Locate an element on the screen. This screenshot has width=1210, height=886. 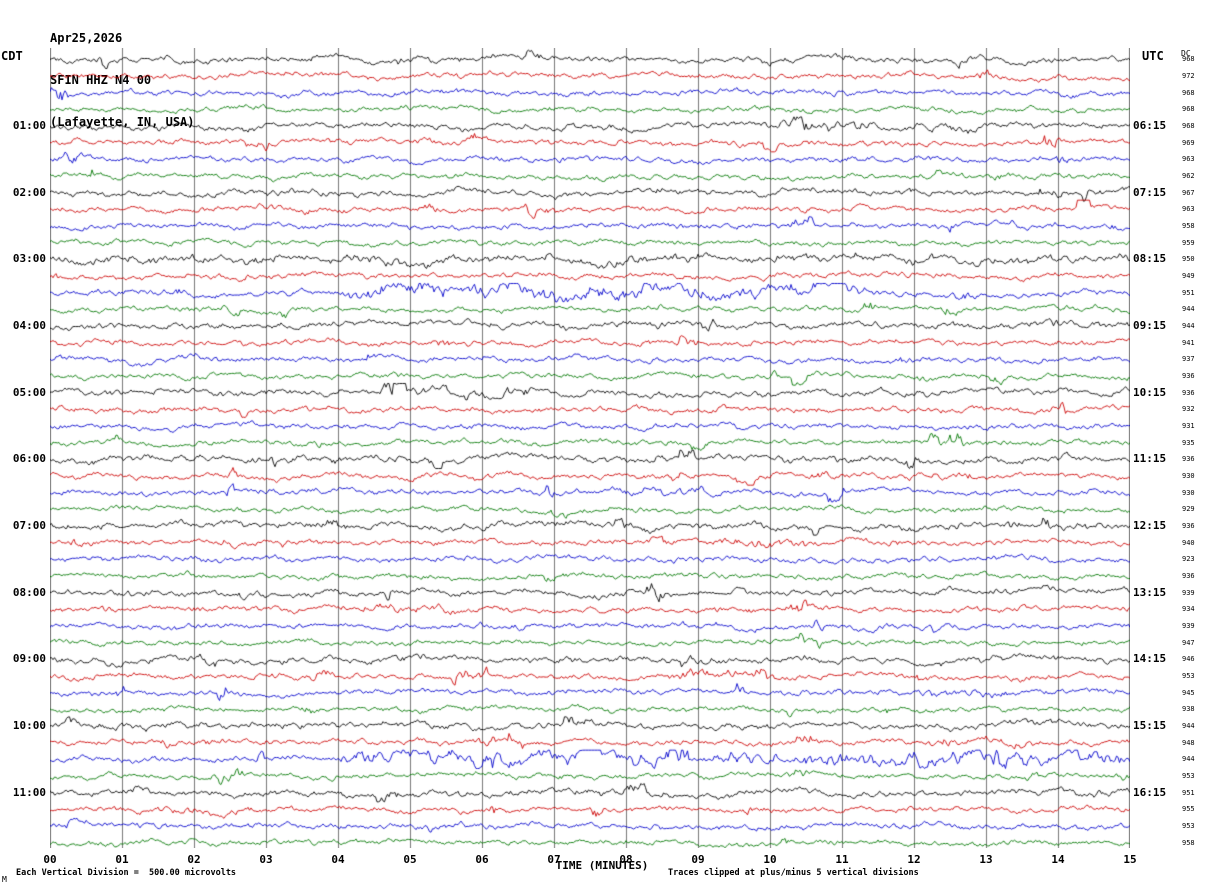
x-axis-tick: 04 is located at coordinates (338, 859).